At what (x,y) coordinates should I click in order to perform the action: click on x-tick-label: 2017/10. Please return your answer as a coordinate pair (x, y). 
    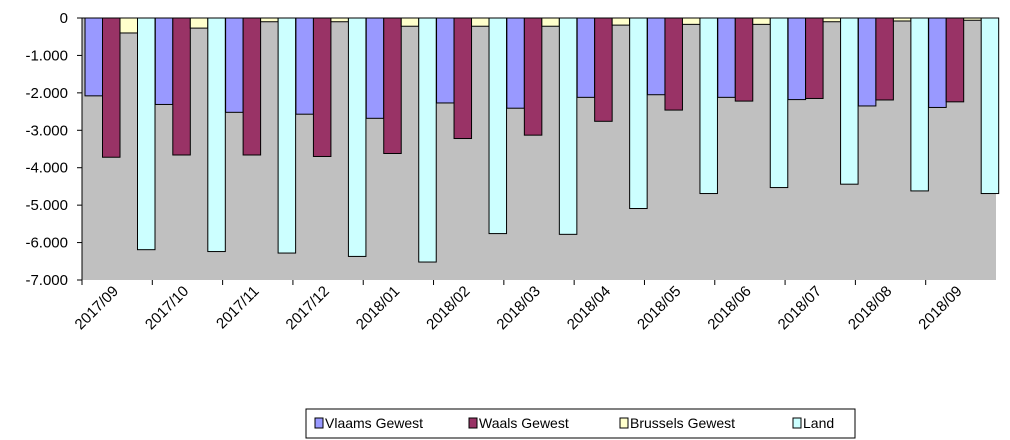
    Looking at the image, I should click on (167, 308).